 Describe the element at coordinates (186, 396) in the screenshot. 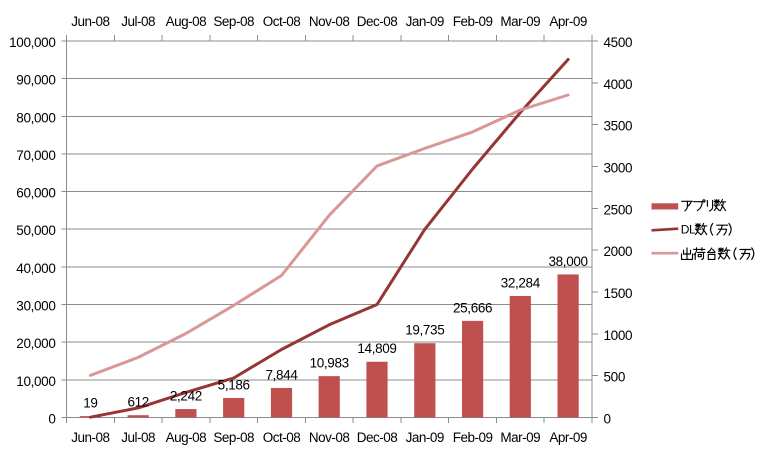

I see `svg-text: 2,242` at that location.